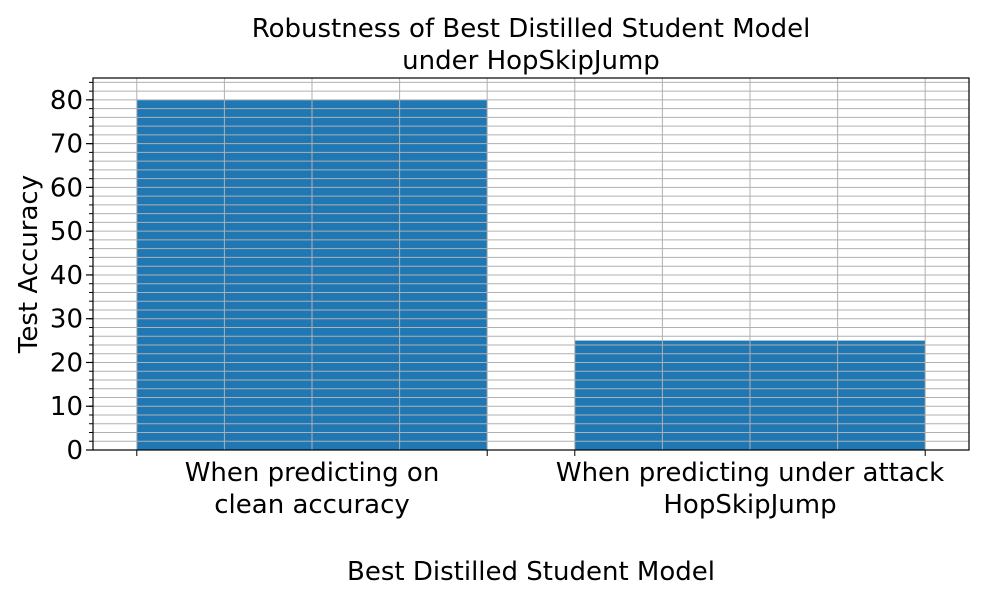 The width and height of the screenshot is (1000, 600). Describe the element at coordinates (66, 276) in the screenshot. I see `y-tick-label: 40` at that location.